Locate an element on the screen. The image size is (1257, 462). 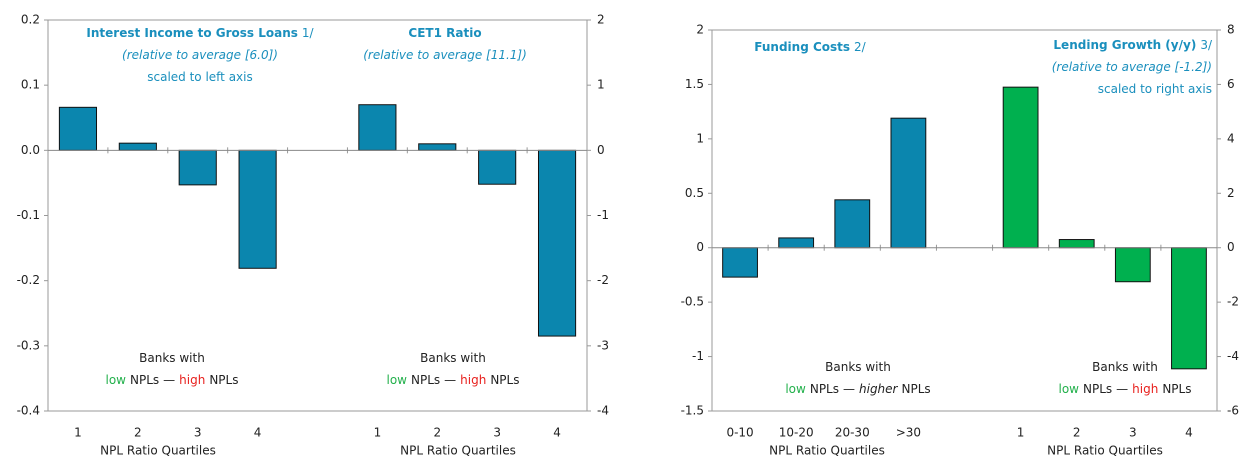
y-tick-label: -1.5 is located at coordinates (692, 411).